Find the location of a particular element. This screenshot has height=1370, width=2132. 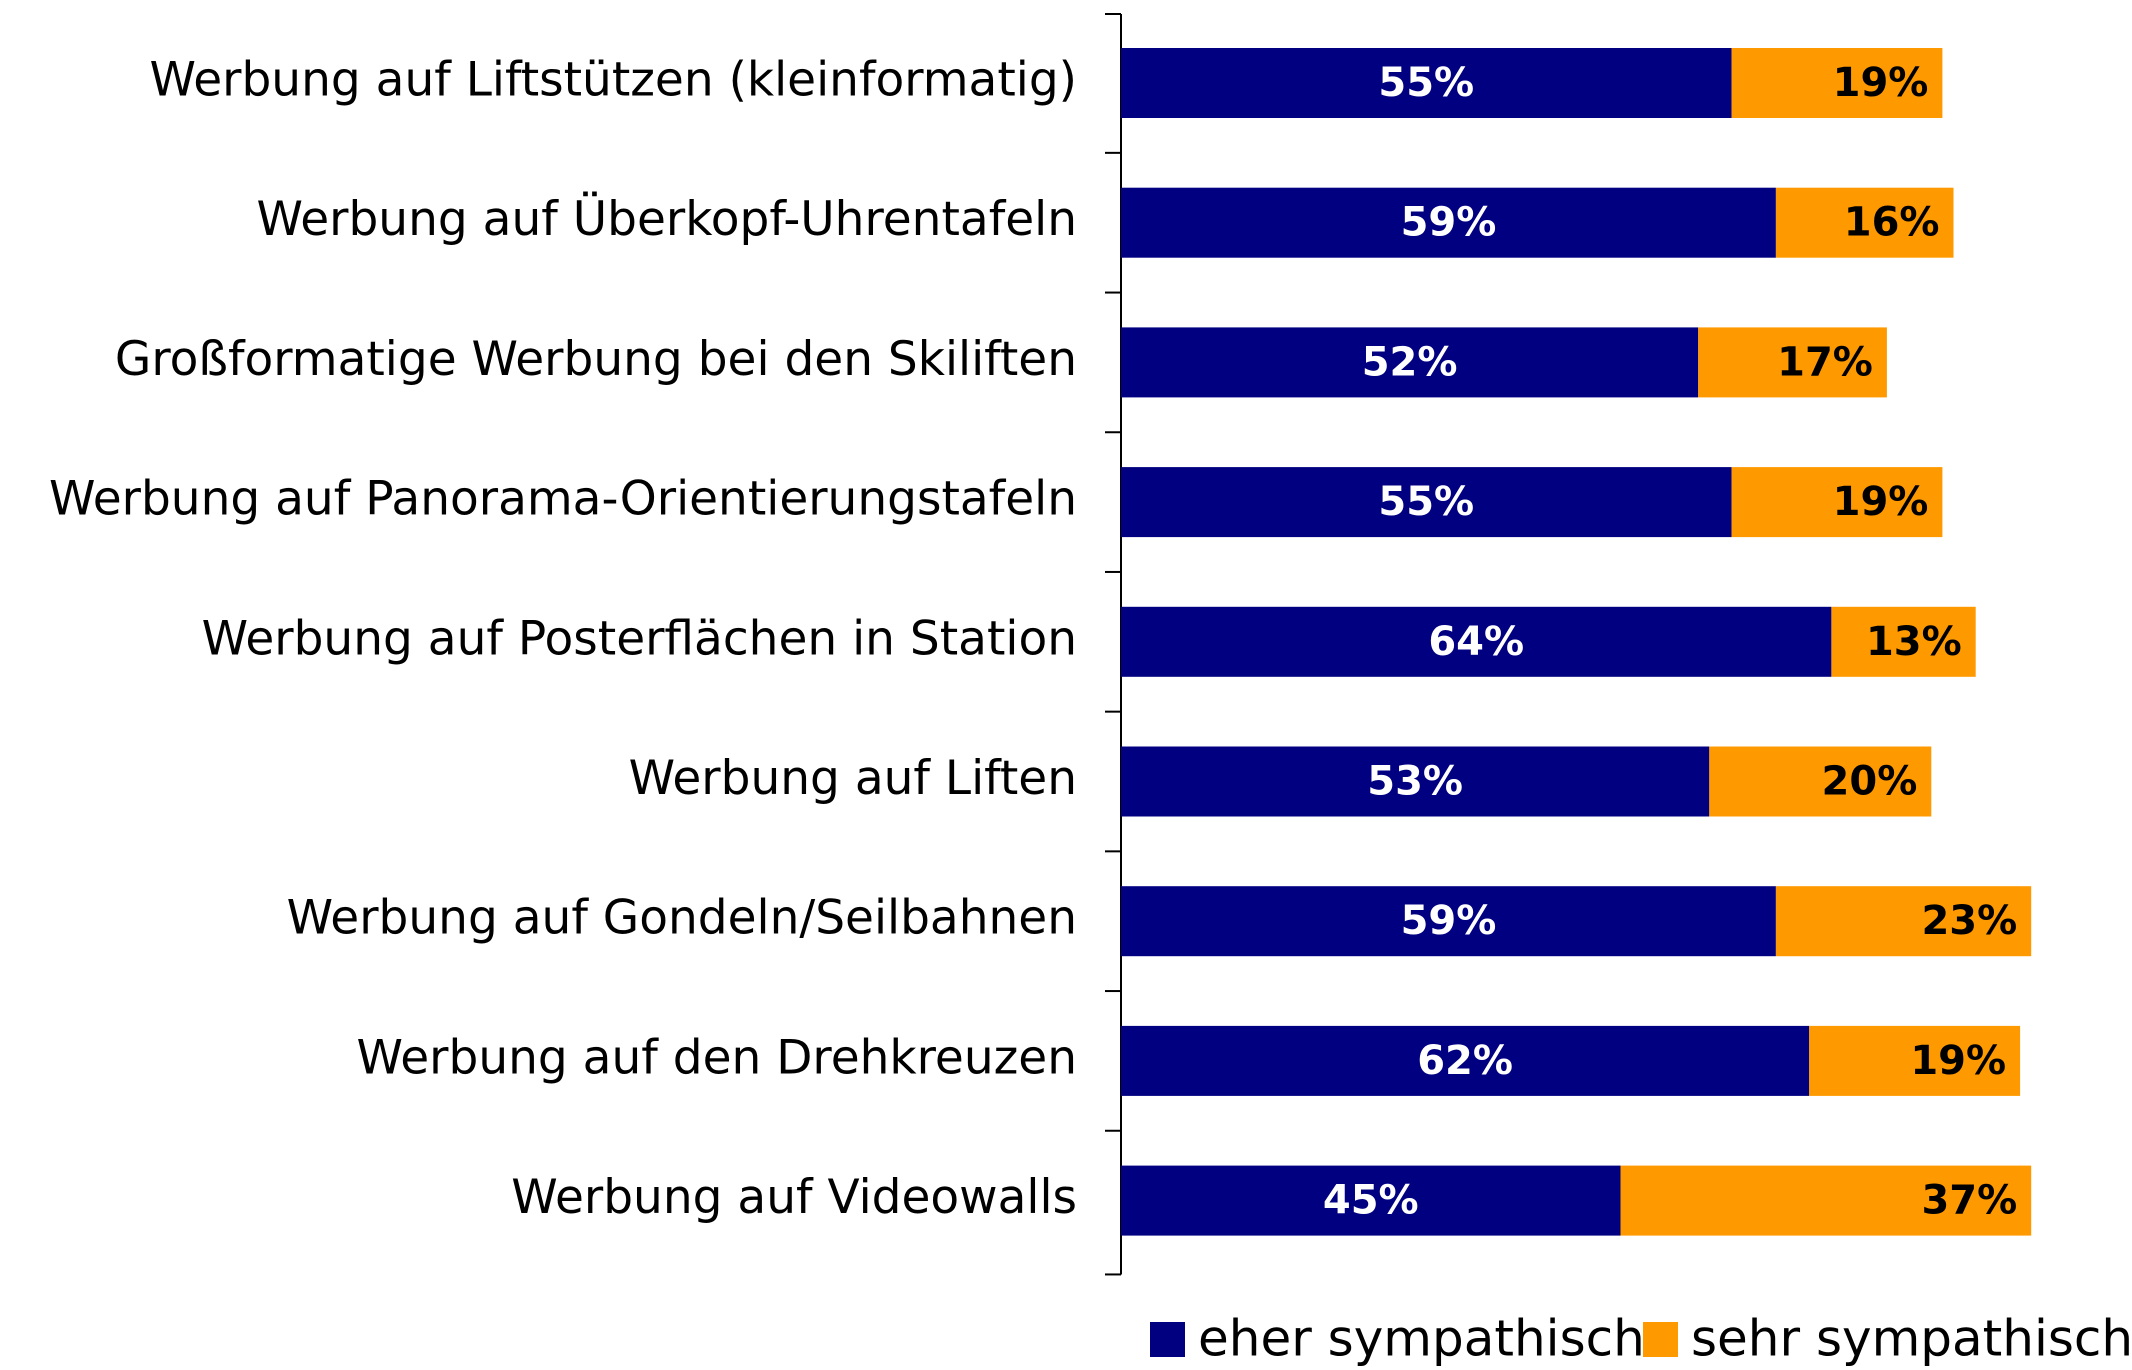

value-label: 53% is located at coordinates (1415, 782).